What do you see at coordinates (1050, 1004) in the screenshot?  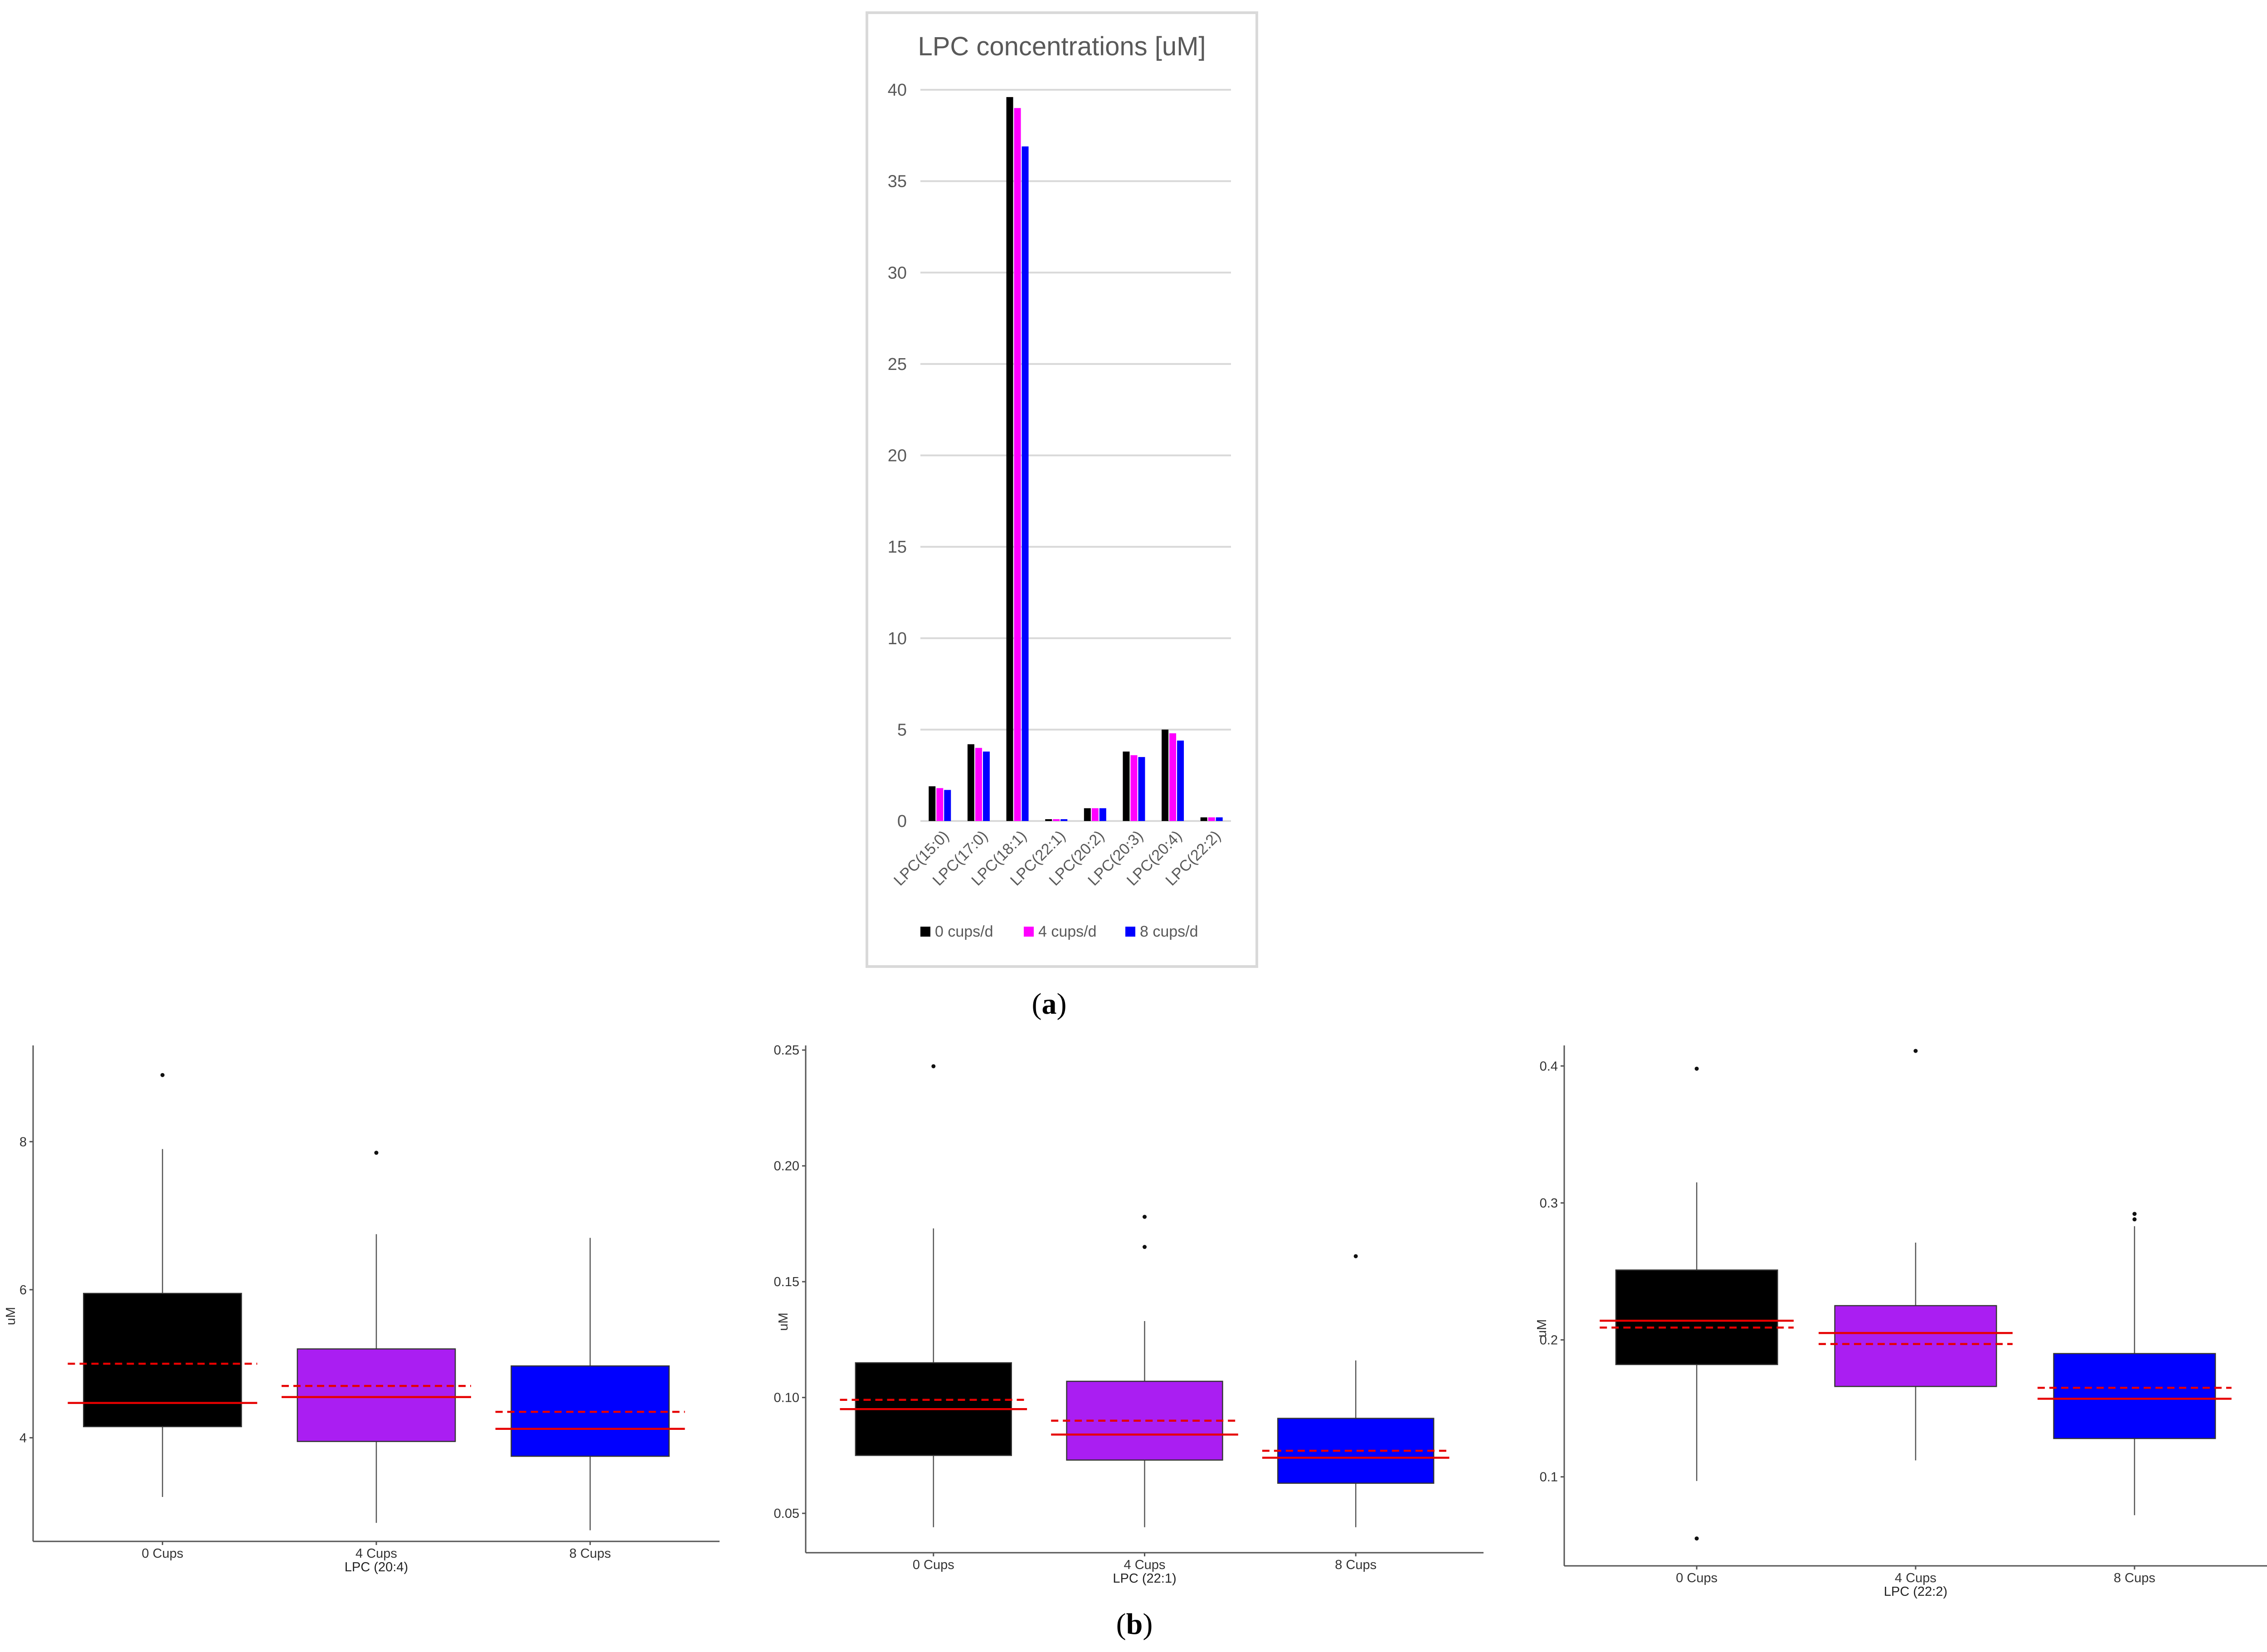 I see `panel-label-a: (a)` at bounding box center [1050, 1004].